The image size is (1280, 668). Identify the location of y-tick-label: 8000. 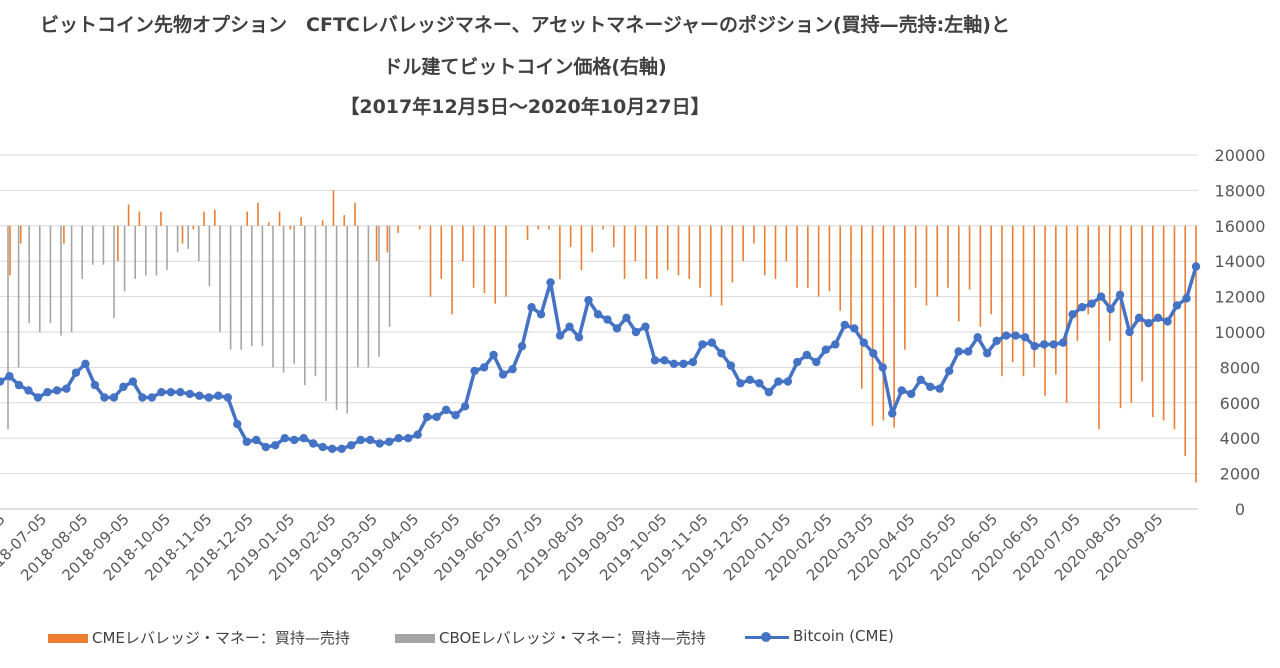
(1240, 367).